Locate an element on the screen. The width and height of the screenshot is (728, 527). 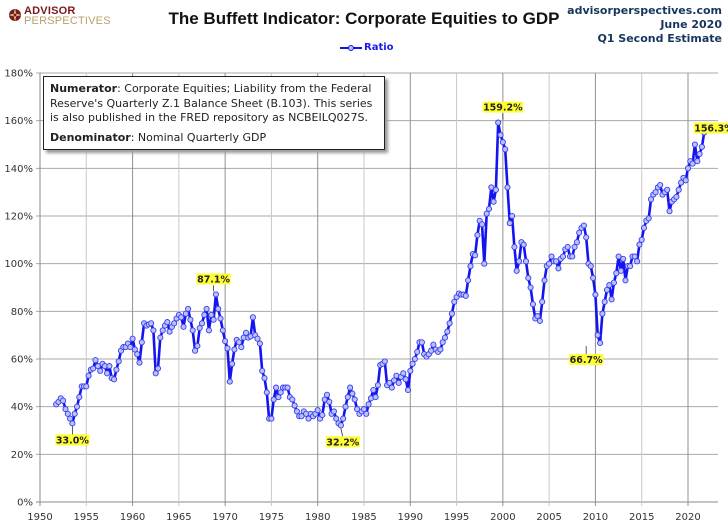
x-tick-label: 1970 is located at coordinates (224, 517).